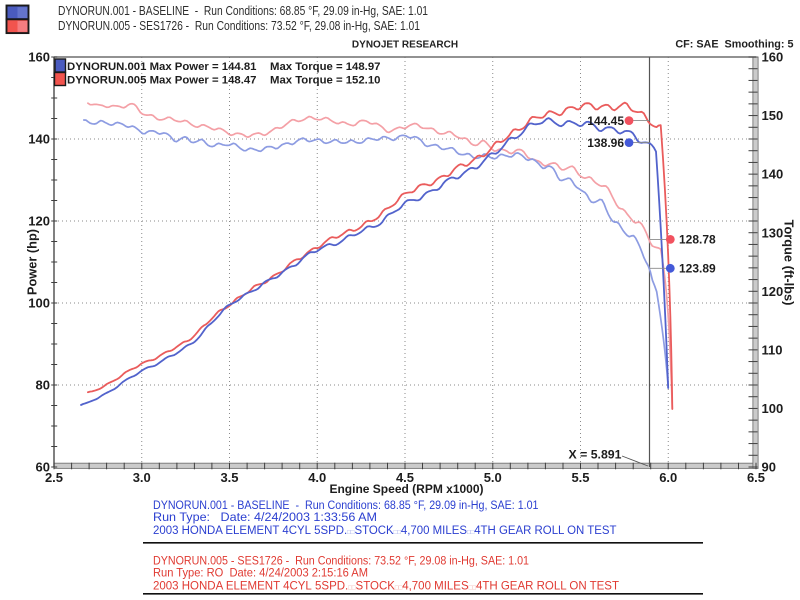 The height and width of the screenshot is (600, 800). Describe the element at coordinates (161, 67) in the screenshot. I see `svg-text: DYNORUN.001 Max Power = 144.81` at that location.